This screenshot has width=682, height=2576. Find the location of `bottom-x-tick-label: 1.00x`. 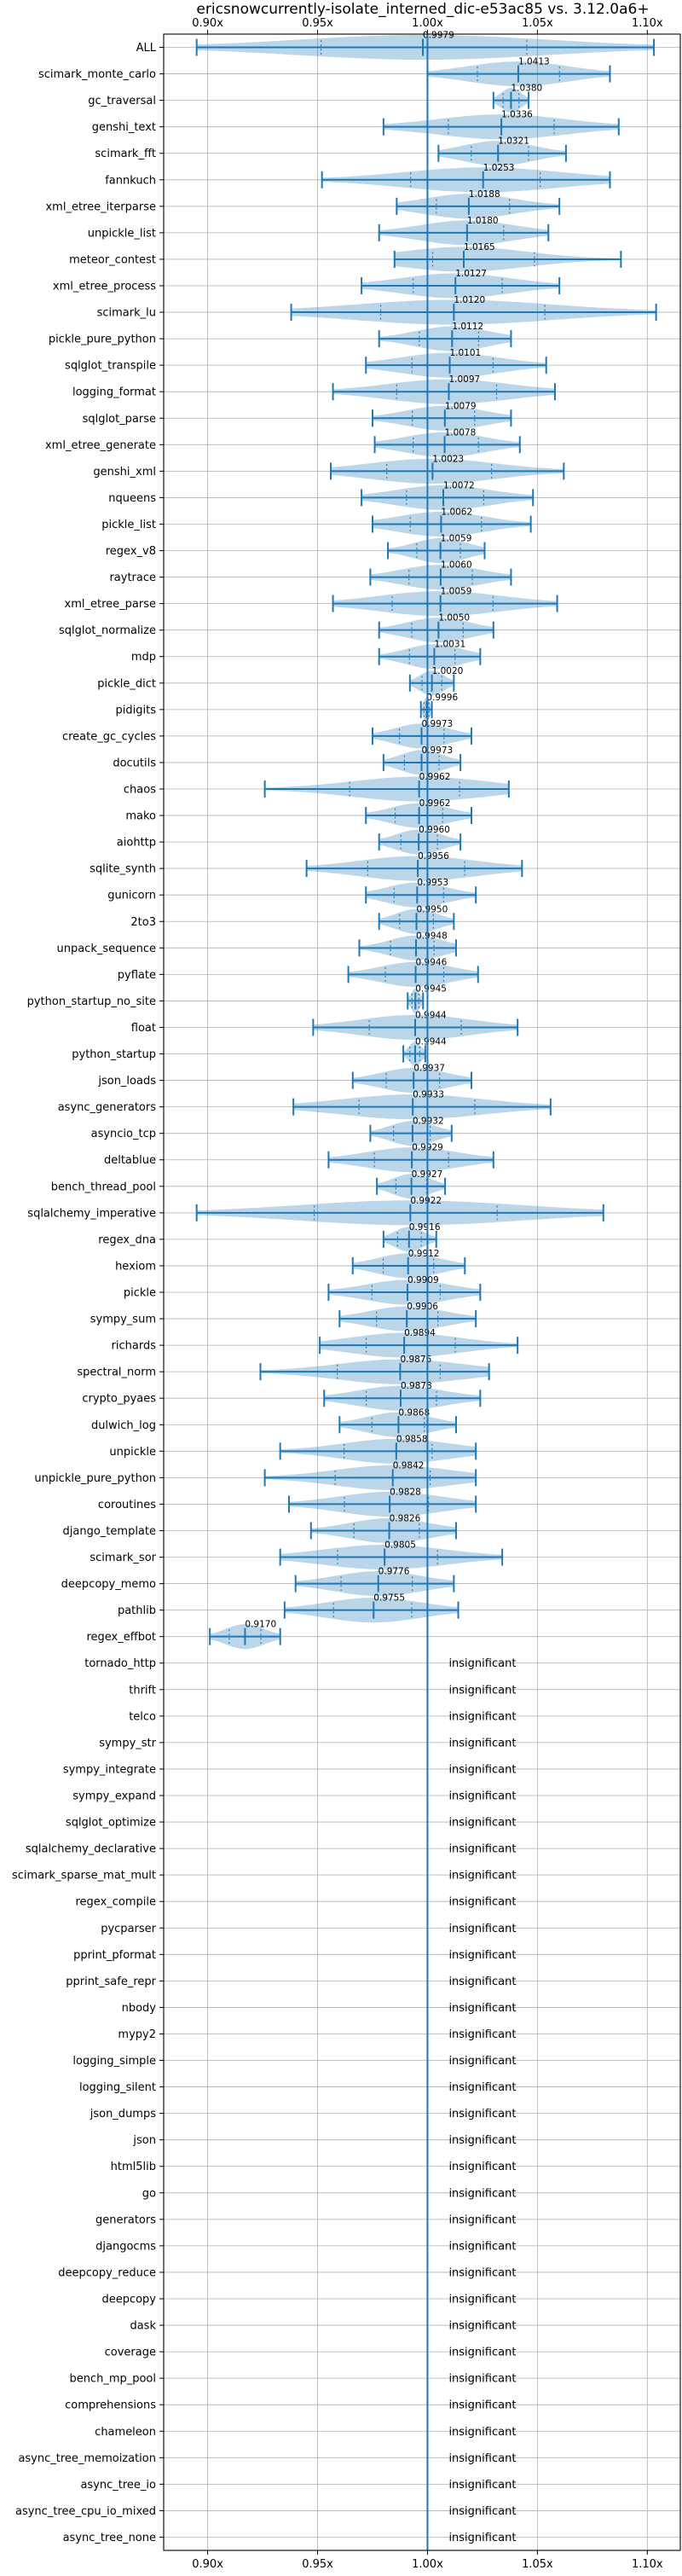

bottom-x-tick-label: 1.00x is located at coordinates (428, 2564).